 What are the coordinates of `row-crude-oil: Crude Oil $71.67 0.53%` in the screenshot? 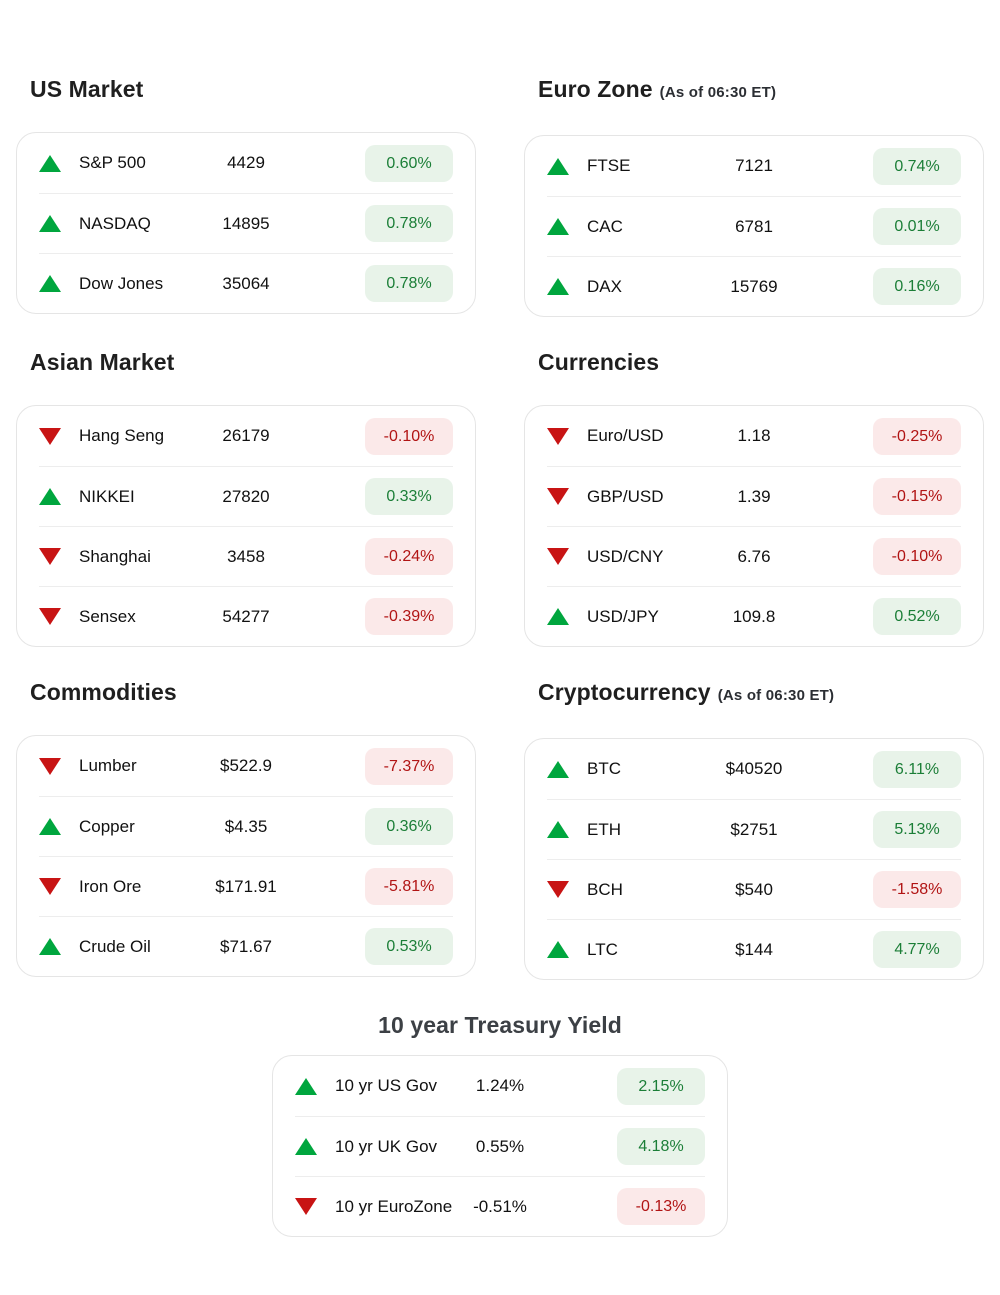 It's located at (246, 946).